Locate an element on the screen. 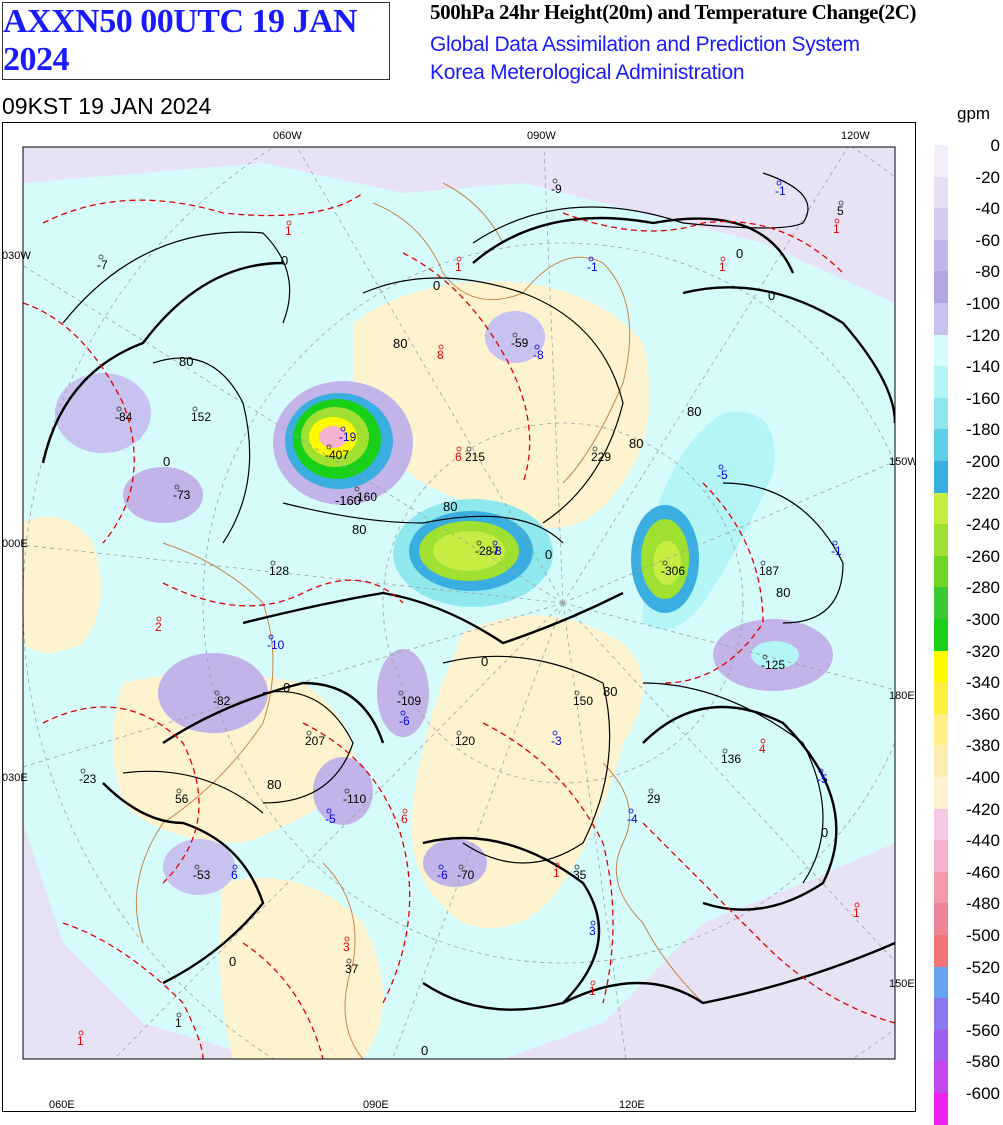 Image resolution: width=1003 pixels, height=1125 pixels. lon-label-top: 060W is located at coordinates (287, 136).